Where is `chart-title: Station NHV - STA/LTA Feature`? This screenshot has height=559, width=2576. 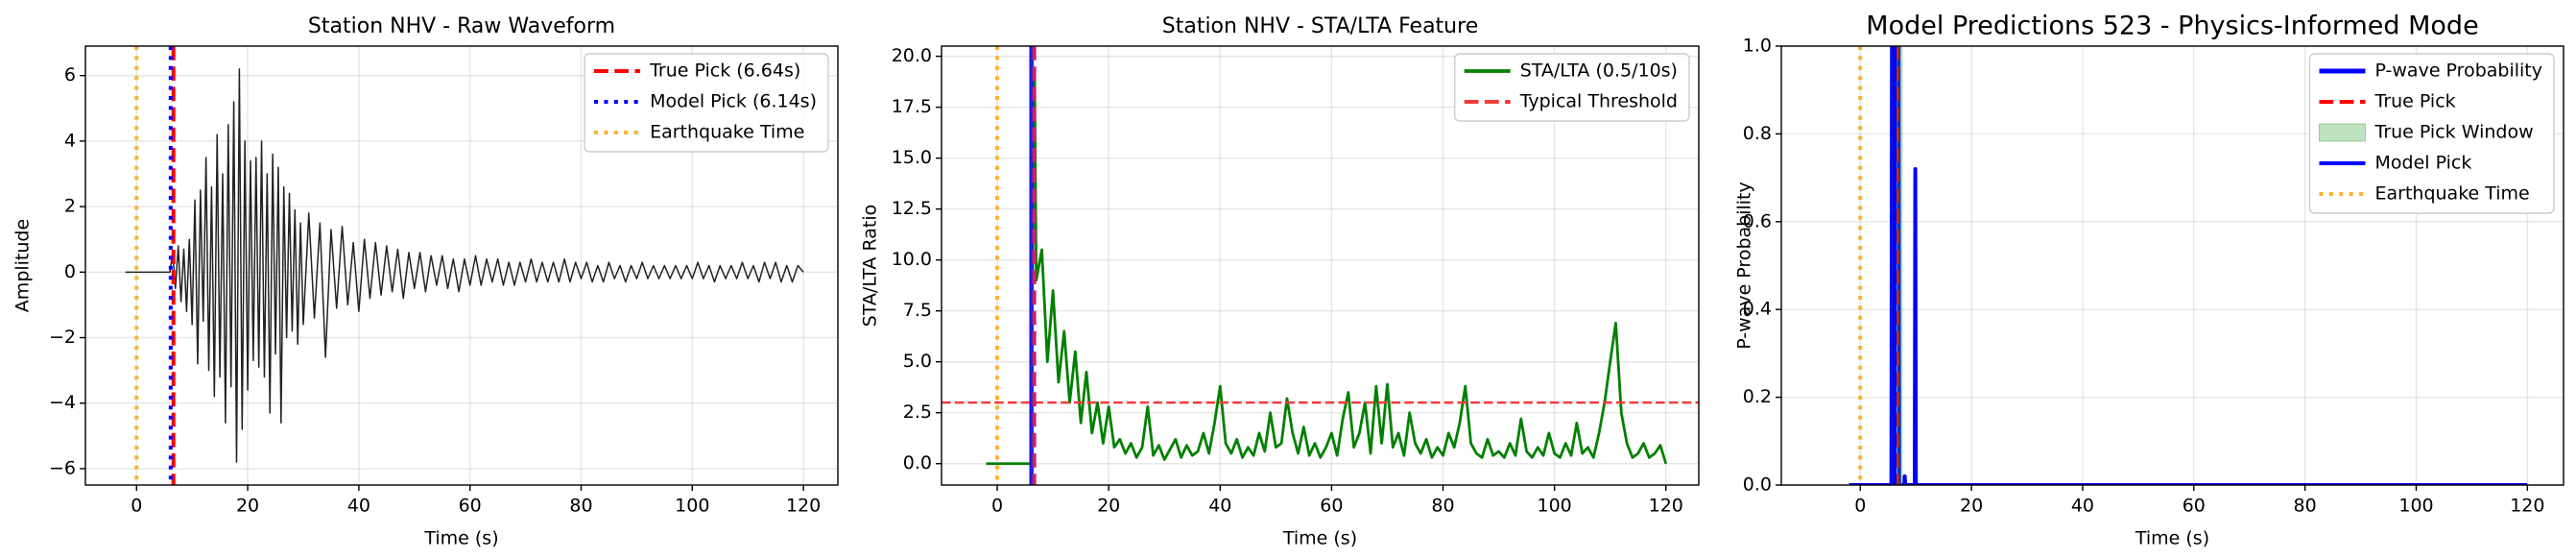 chart-title: Station NHV - STA/LTA Feature is located at coordinates (1320, 26).